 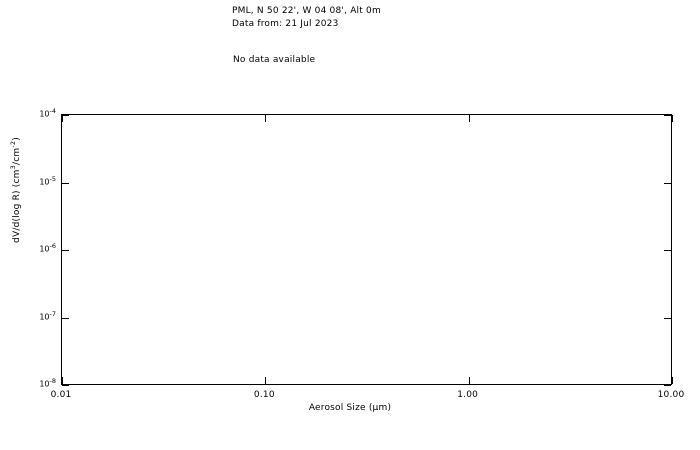 What do you see at coordinates (285, 24) in the screenshot?
I see `data-date-line: Data from: 21 Jul 2023` at bounding box center [285, 24].